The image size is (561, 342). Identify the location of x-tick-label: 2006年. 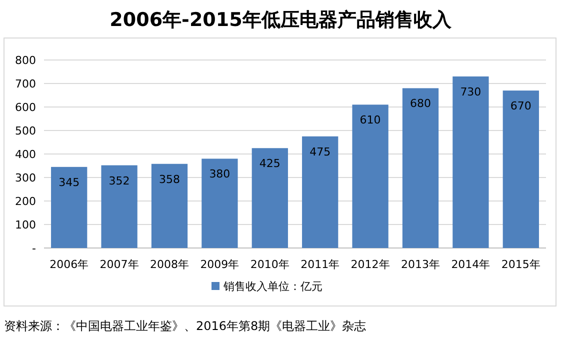
(69, 264).